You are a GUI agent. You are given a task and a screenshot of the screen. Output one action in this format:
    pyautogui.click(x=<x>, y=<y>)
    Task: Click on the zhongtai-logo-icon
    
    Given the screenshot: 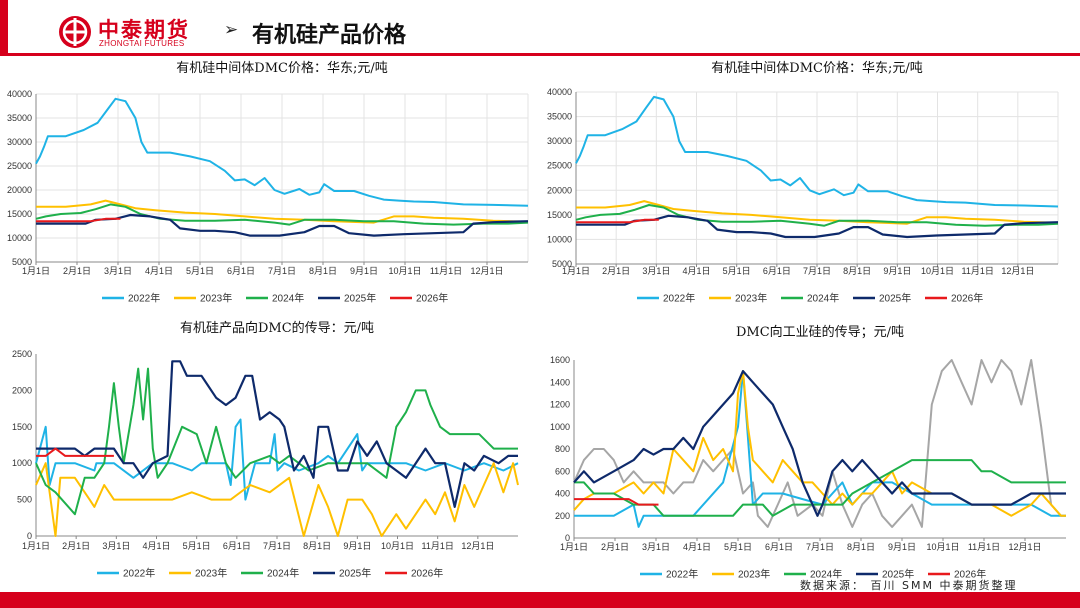 What is the action you would take?
    pyautogui.click(x=75, y=32)
    